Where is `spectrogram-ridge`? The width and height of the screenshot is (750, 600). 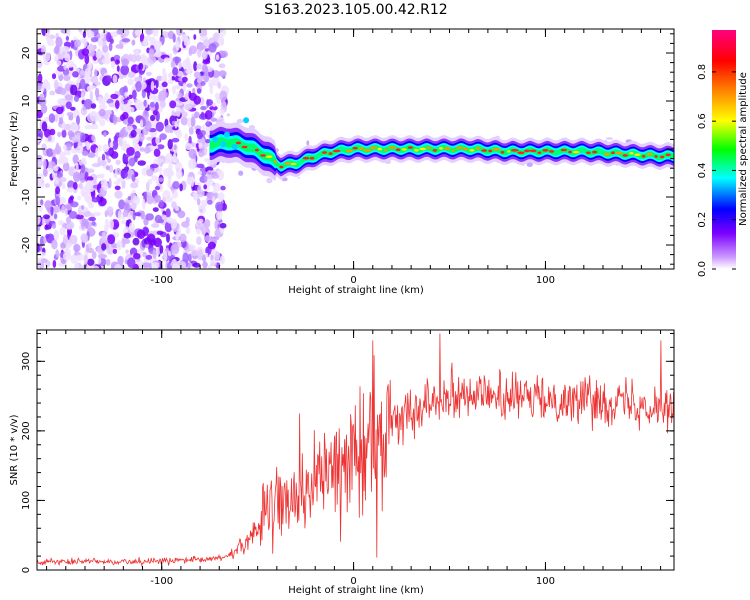
spectrogram-ridge is located at coordinates (440, 144).